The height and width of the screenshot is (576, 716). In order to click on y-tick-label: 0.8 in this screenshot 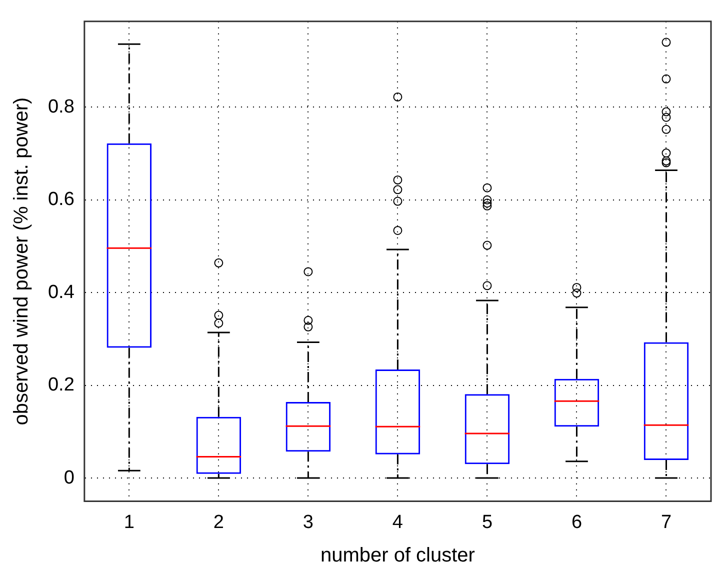, I will do `click(61, 107)`.